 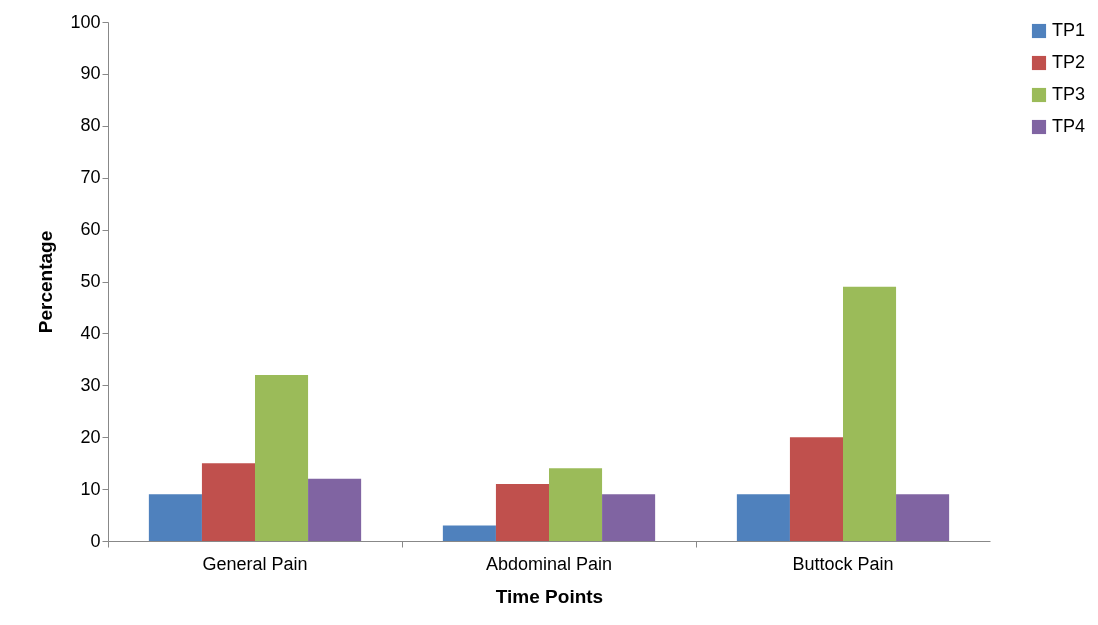 What do you see at coordinates (90, 436) in the screenshot?
I see `y-tick-label: 20` at bounding box center [90, 436].